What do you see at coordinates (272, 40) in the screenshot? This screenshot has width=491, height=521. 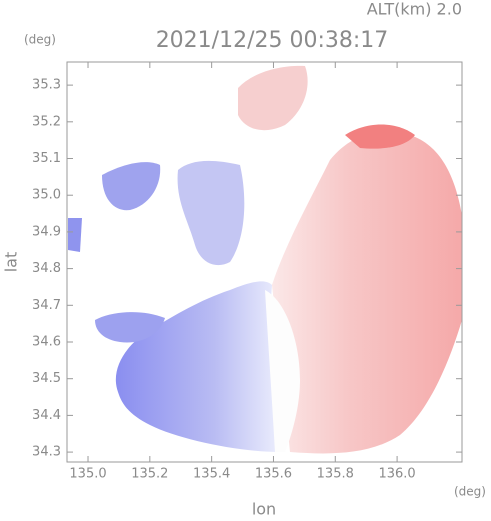 I see `chart-title: 2021/12/25 00:38:17` at bounding box center [272, 40].